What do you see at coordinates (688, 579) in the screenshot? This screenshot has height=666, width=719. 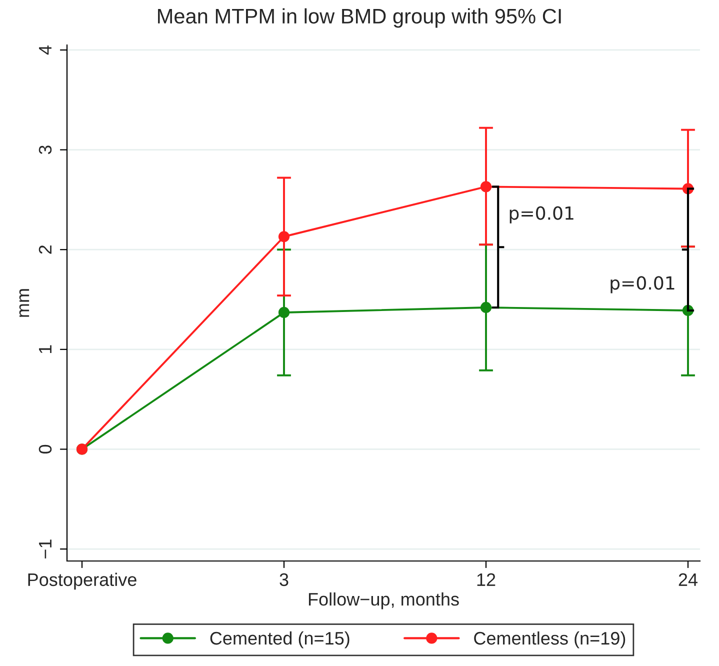 I see `x-tick-label: 24` at bounding box center [688, 579].